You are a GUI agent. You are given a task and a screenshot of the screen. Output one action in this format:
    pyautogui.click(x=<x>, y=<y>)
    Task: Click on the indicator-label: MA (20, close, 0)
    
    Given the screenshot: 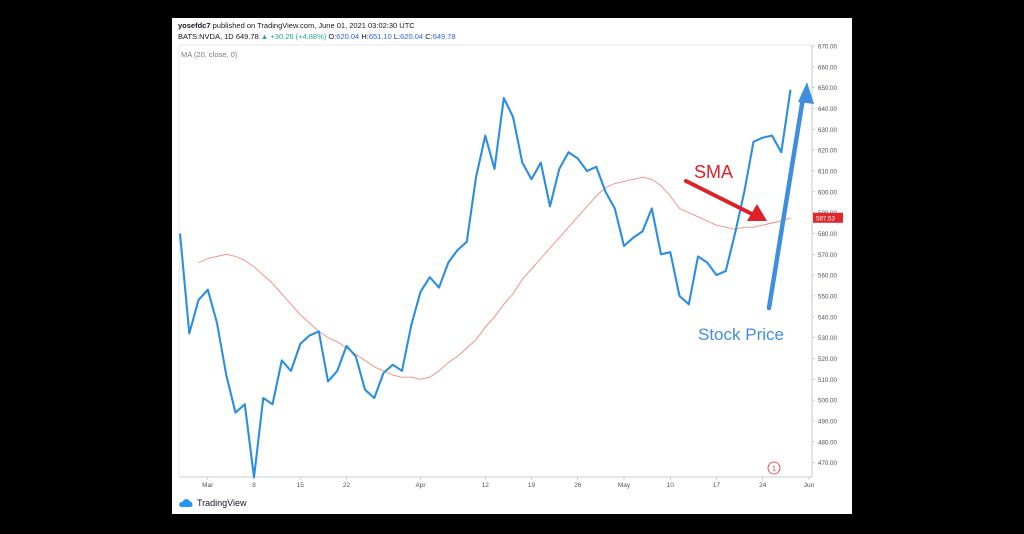 What is the action you would take?
    pyautogui.click(x=209, y=54)
    